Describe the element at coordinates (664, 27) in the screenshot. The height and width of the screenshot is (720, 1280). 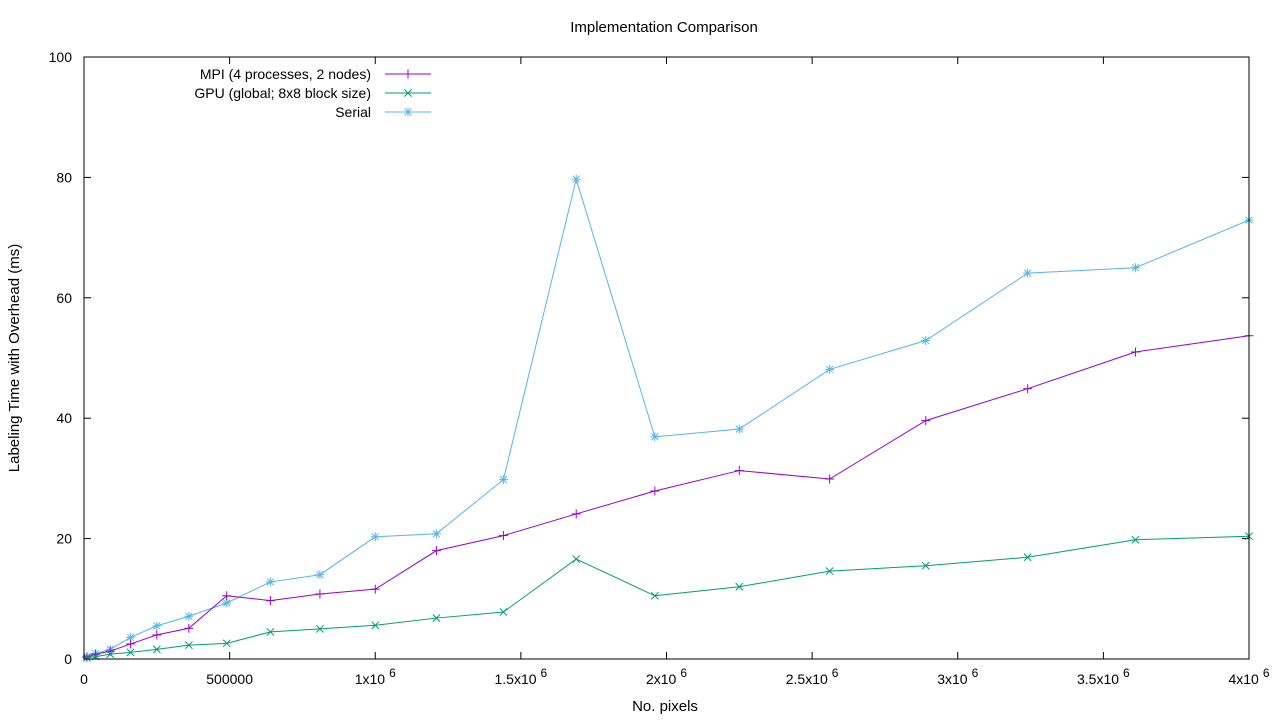
I see `chart-title: Implementation Comparison` at that location.